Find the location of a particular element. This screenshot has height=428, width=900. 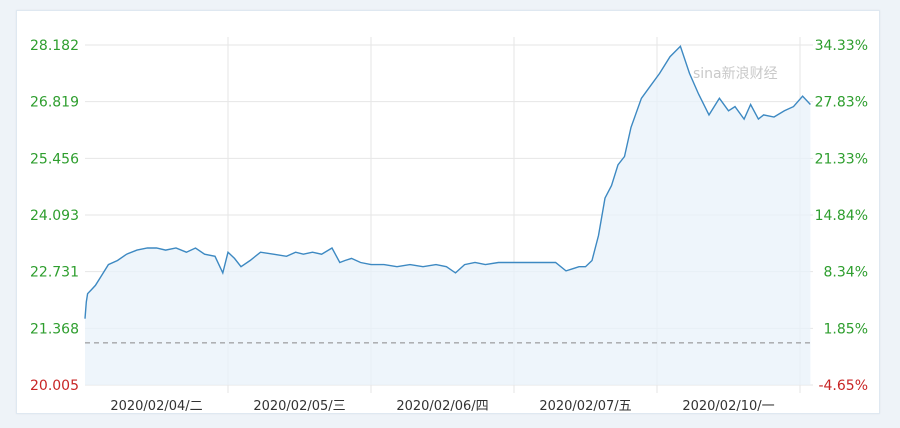

date-tick-label: 2020/02/06/四 is located at coordinates (442, 406).